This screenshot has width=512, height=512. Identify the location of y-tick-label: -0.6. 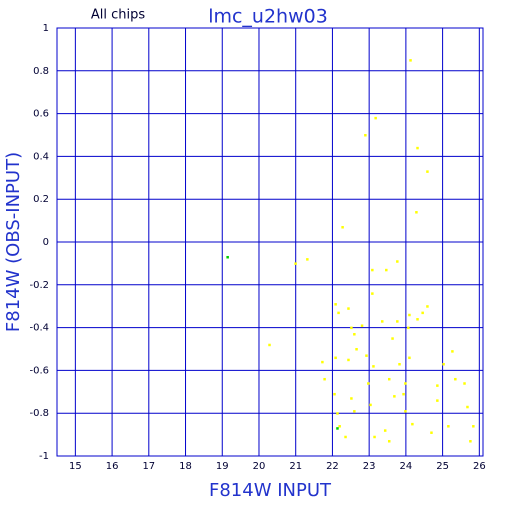
(39, 370).